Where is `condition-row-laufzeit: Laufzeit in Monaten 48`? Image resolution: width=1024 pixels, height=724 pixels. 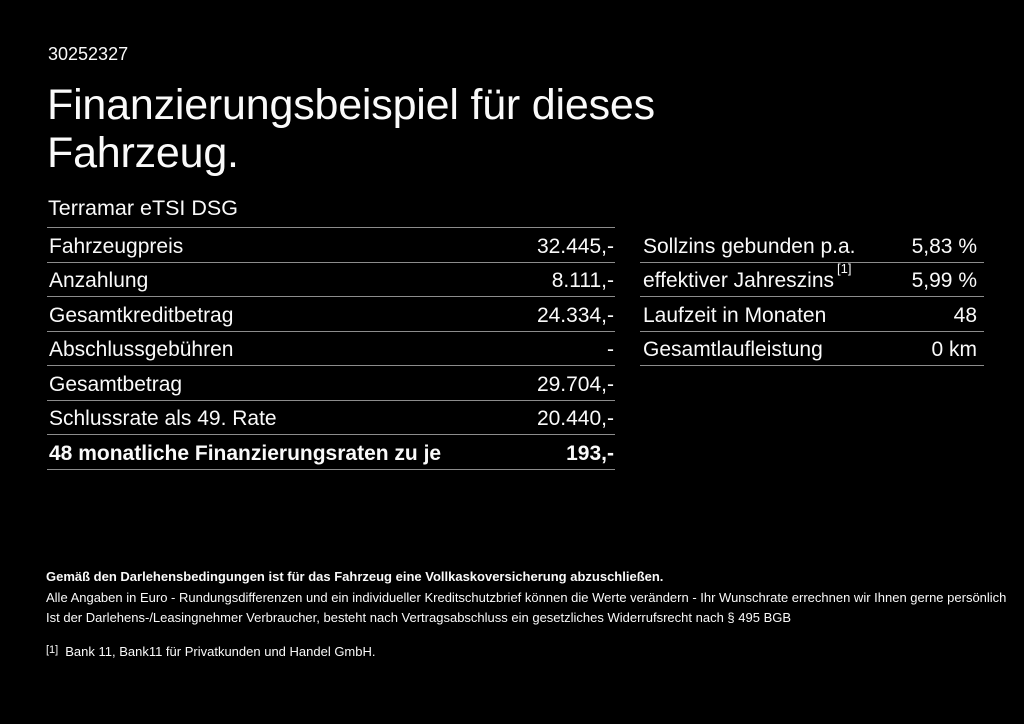
condition-row-laufzeit: Laufzeit in Monaten 48 is located at coordinates (812, 314).